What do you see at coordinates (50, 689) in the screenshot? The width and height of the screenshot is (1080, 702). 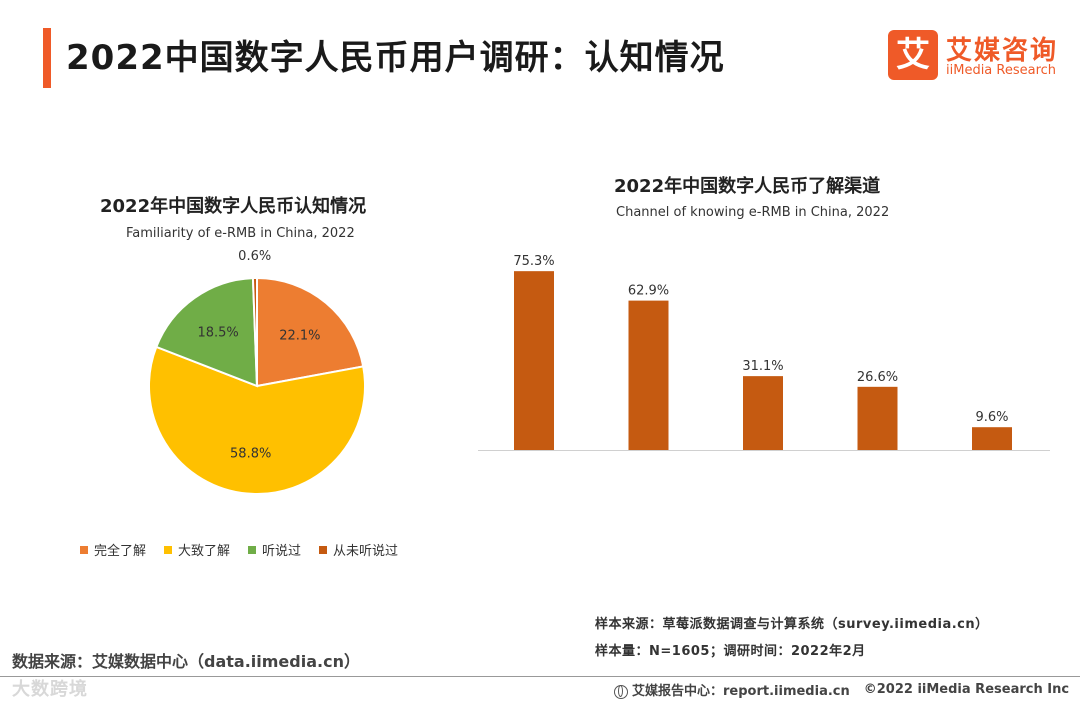 I see `watermark: 大数跨境` at bounding box center [50, 689].